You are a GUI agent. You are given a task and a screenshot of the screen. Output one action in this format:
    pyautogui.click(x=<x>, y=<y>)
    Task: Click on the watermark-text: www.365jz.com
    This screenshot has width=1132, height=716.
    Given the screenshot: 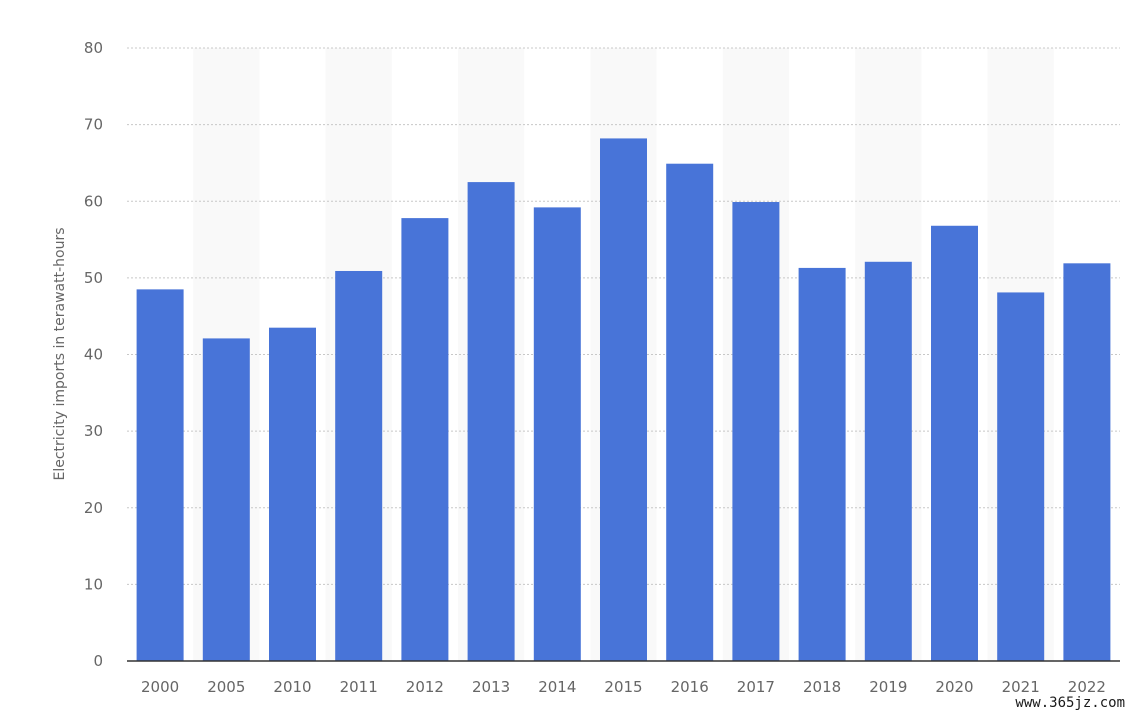 What is the action you would take?
    pyautogui.click(x=1070, y=703)
    